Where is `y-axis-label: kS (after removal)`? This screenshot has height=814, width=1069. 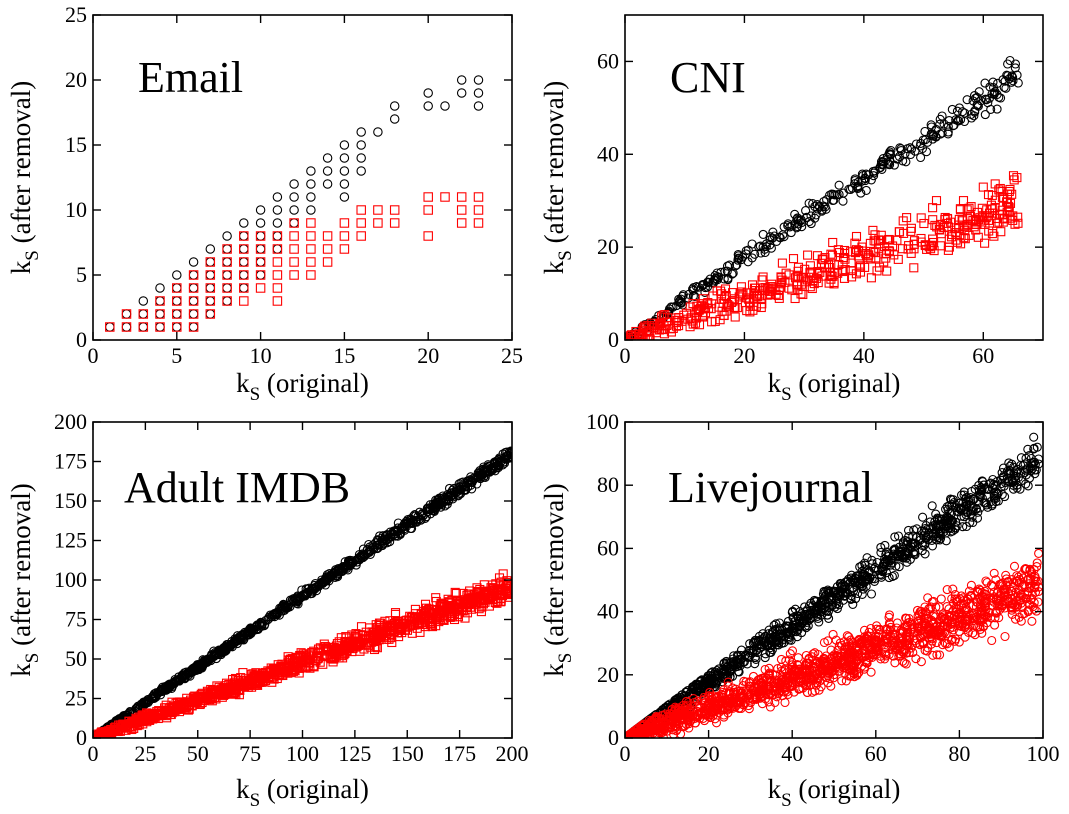
y-axis-label: kS (after removal) is located at coordinates (24, 579).